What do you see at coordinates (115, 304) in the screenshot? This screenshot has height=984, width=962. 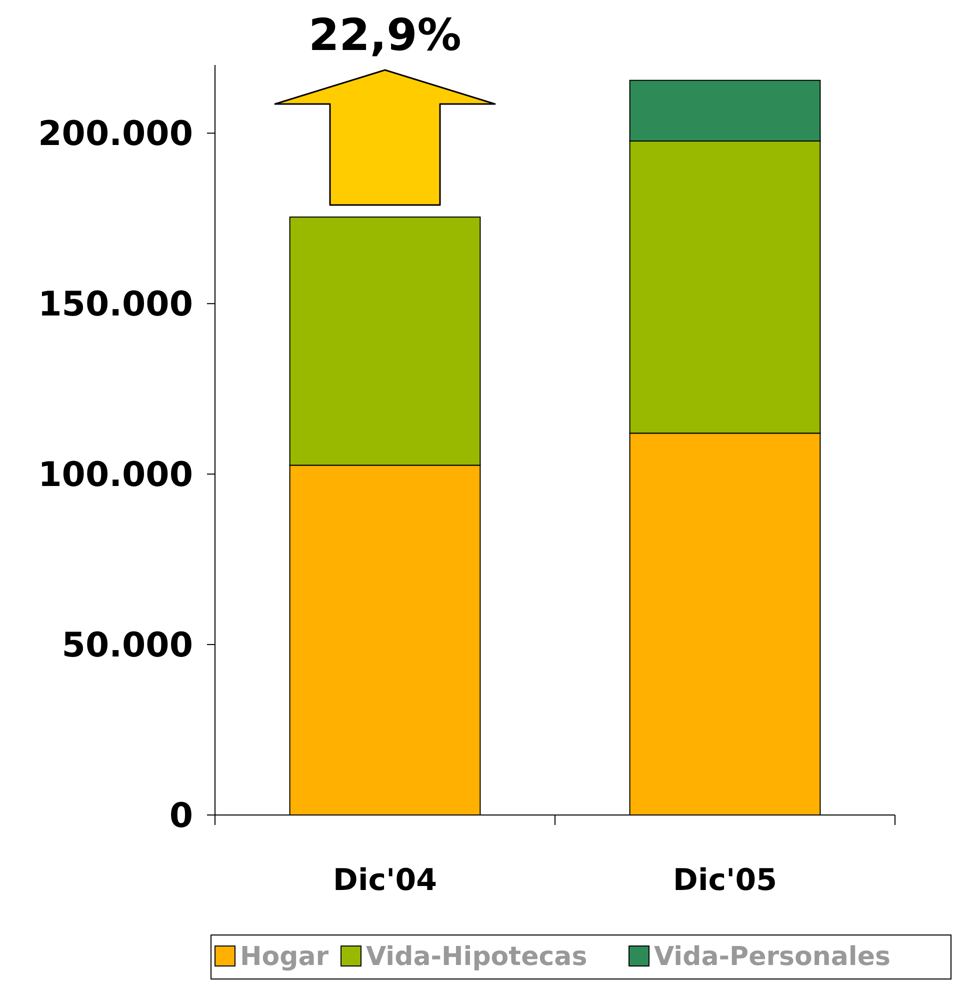 I see `y-tick-label: 150.000` at bounding box center [115, 304].